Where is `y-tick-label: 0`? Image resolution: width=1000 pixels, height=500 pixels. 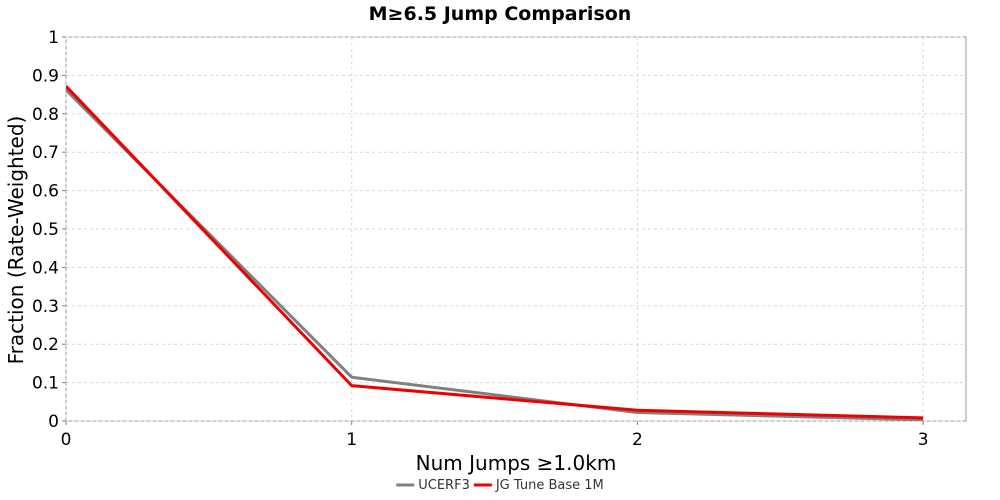
y-tick-label: 0 is located at coordinates (53, 422).